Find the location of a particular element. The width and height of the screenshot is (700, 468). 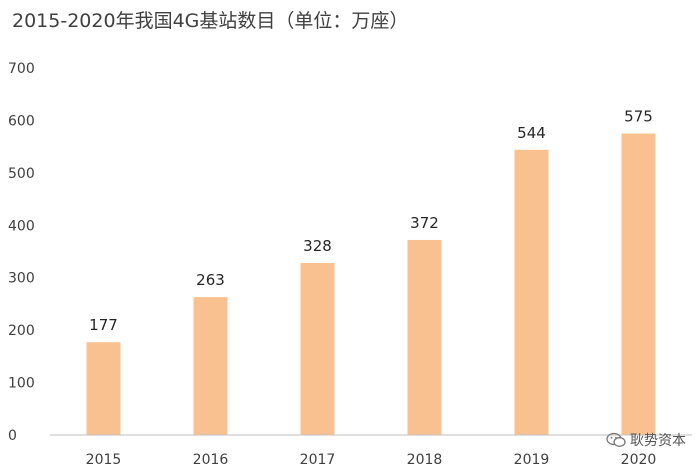

watermark: 耿势资本 is located at coordinates (646, 440).